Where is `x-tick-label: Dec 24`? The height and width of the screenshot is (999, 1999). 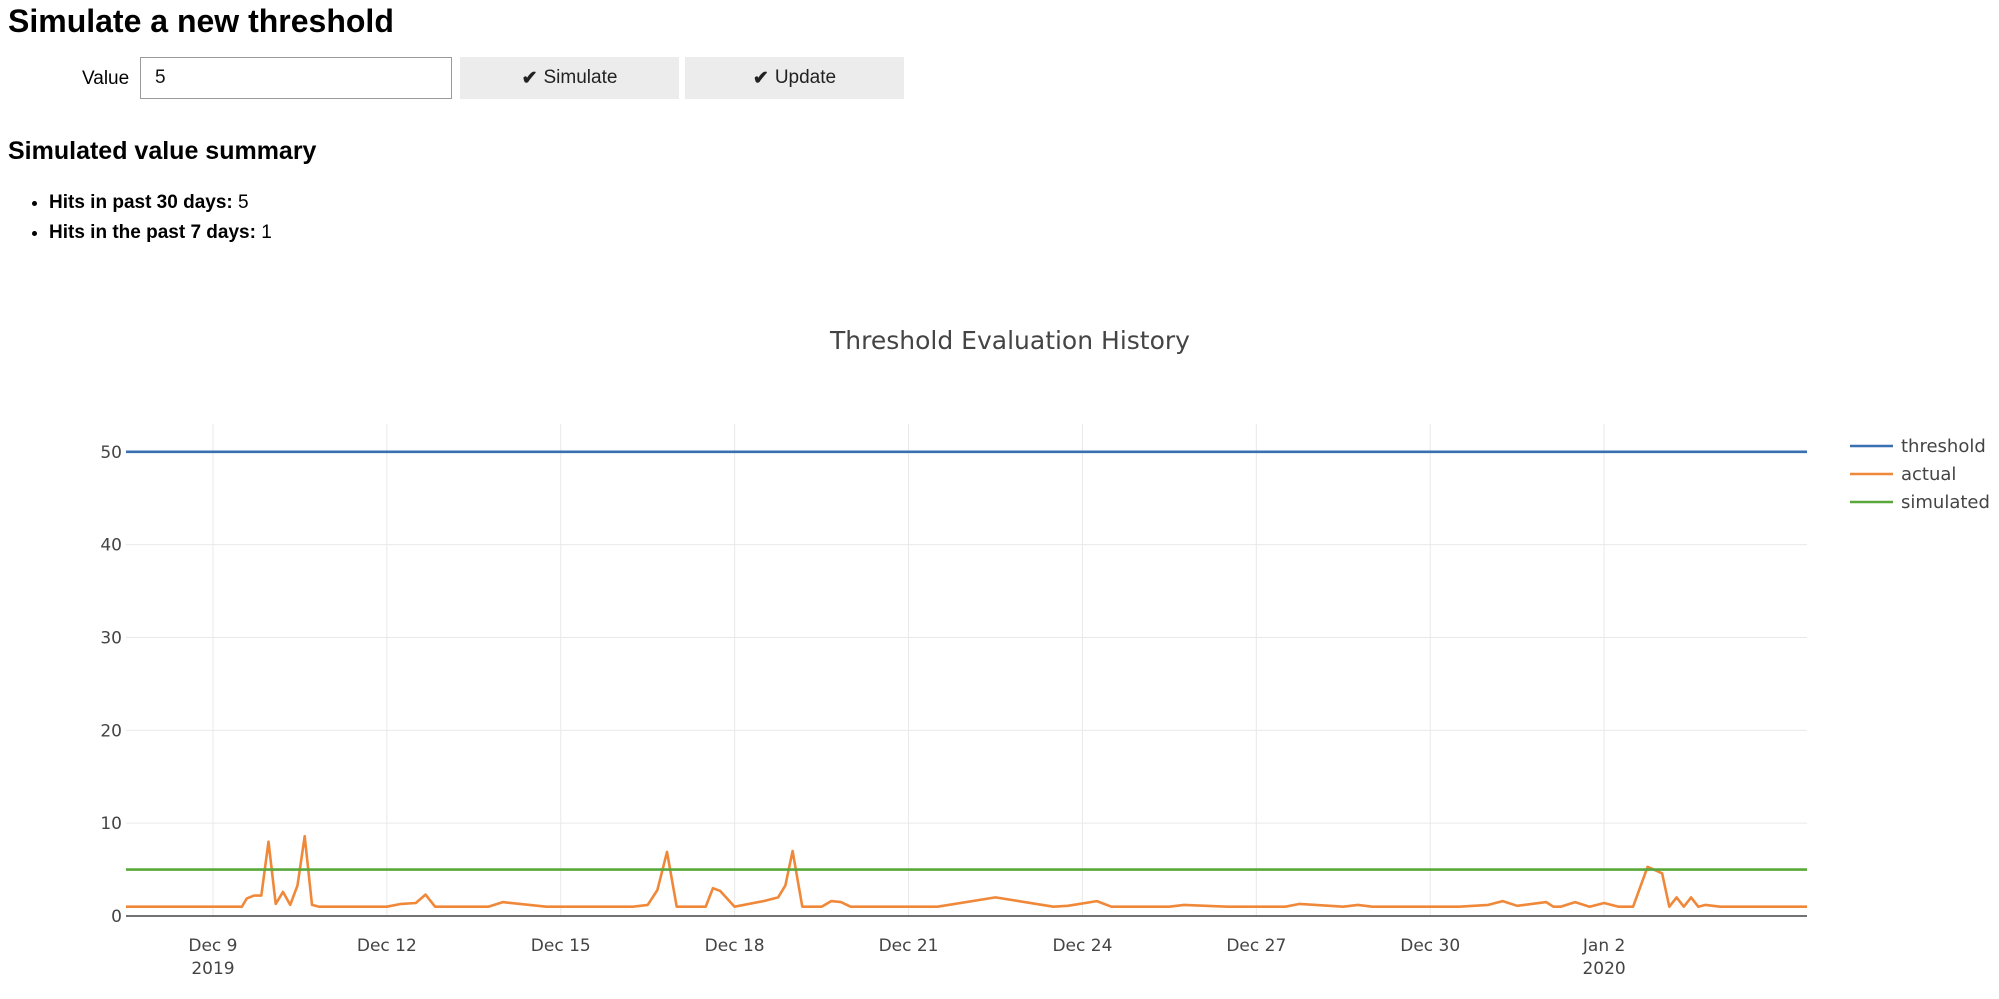
x-tick-label: Dec 24 is located at coordinates (1082, 946).